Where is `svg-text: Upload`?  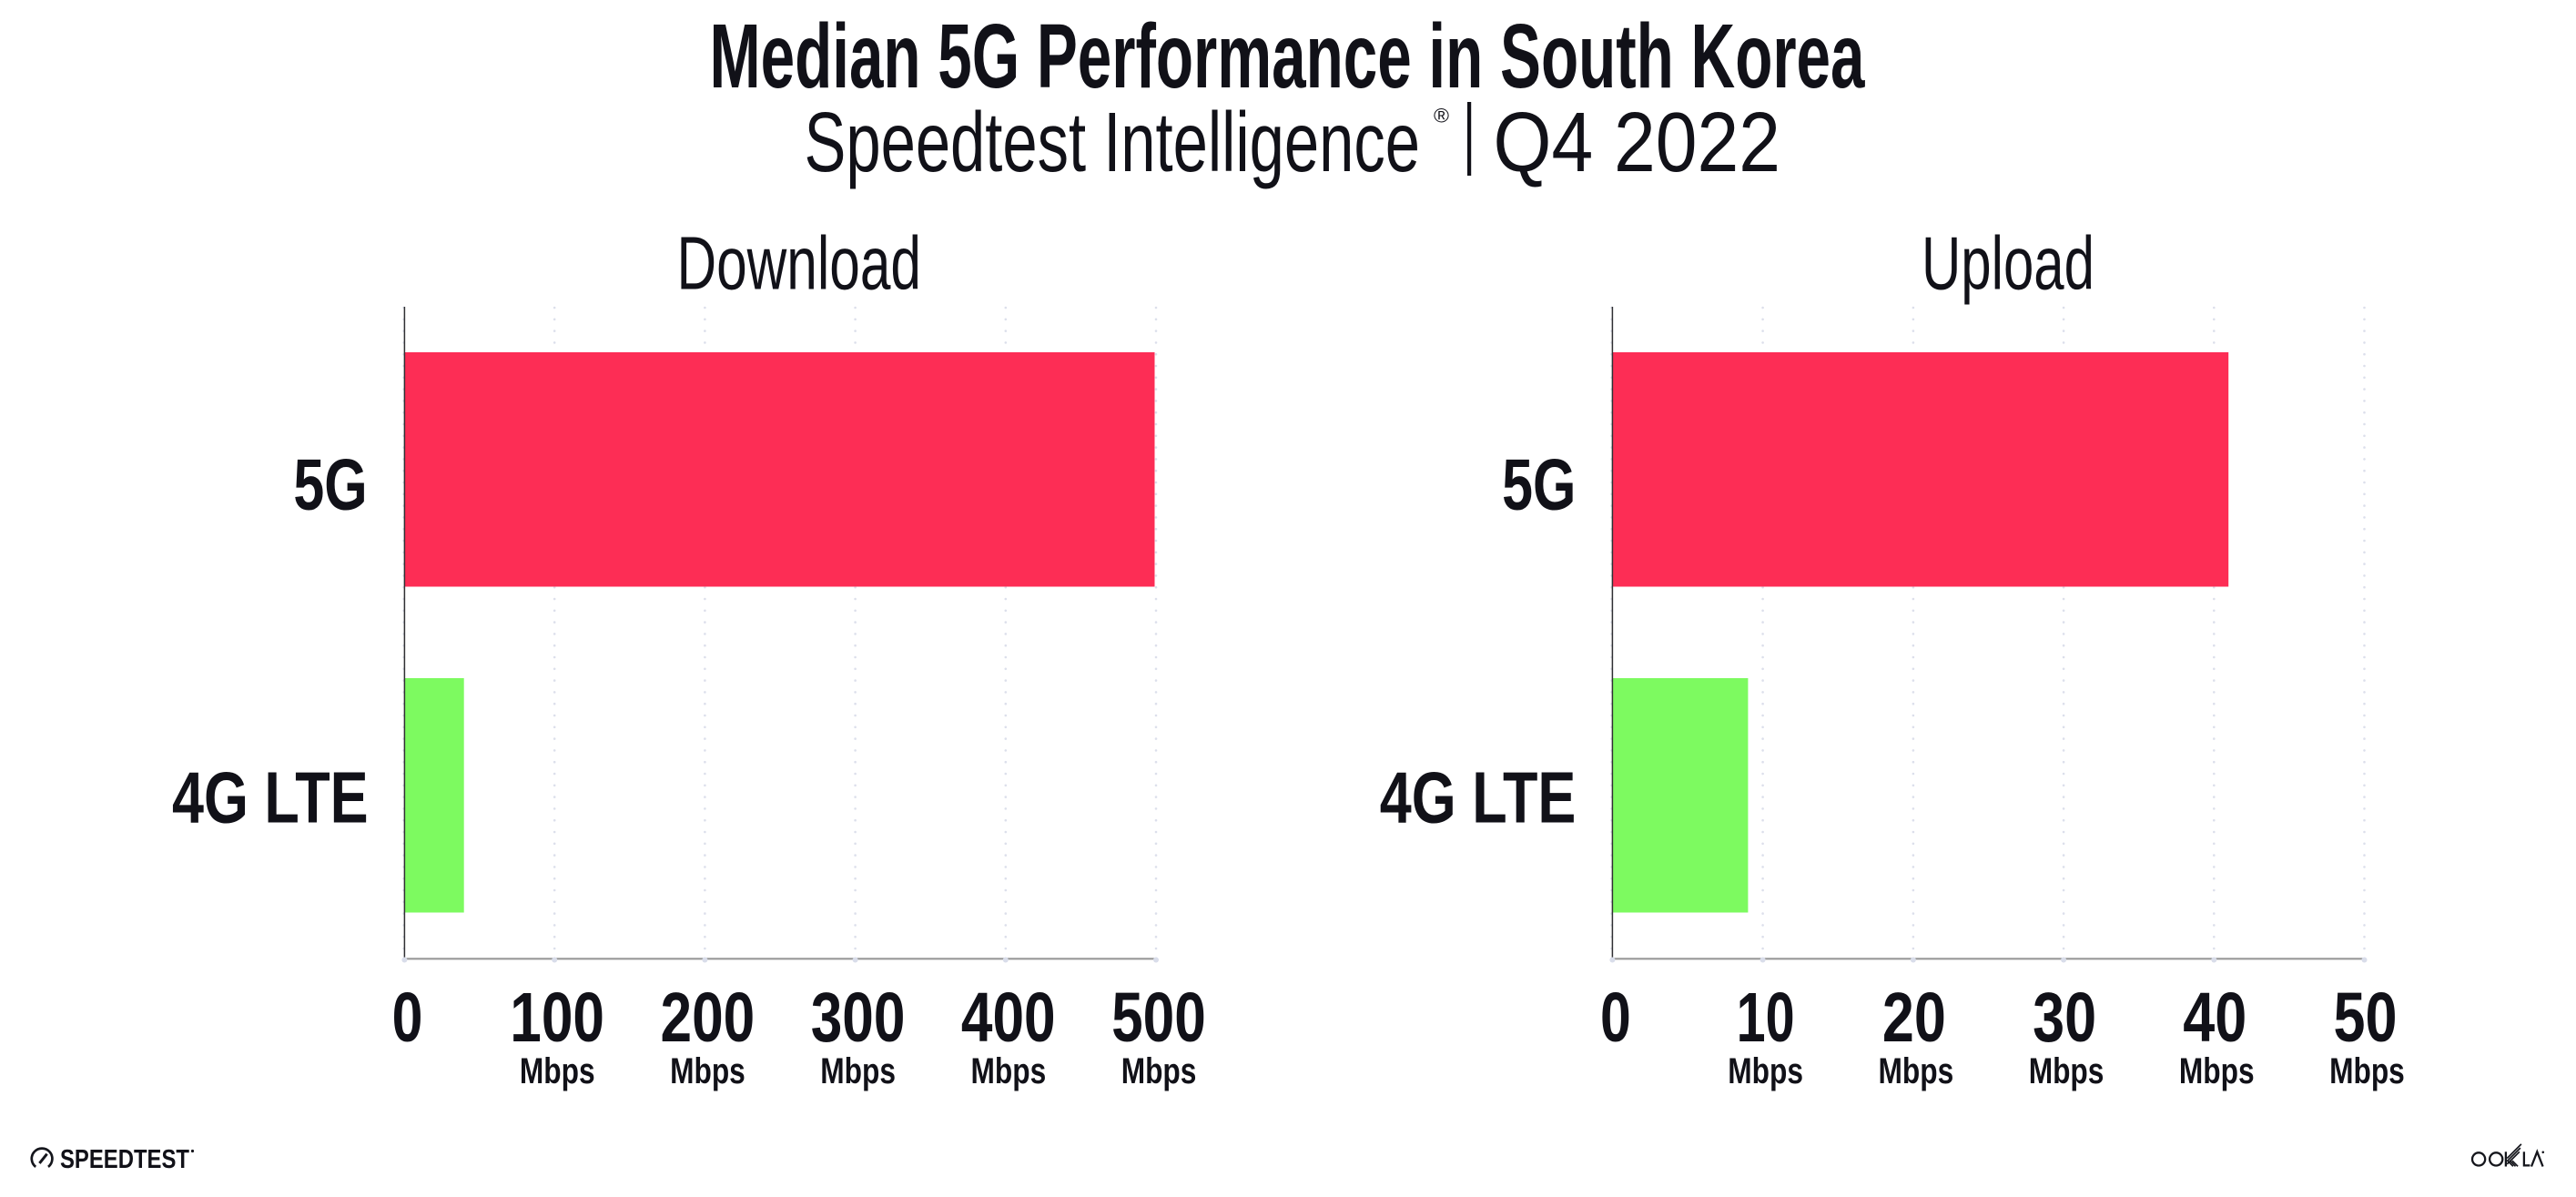 svg-text: Upload is located at coordinates (2008, 263).